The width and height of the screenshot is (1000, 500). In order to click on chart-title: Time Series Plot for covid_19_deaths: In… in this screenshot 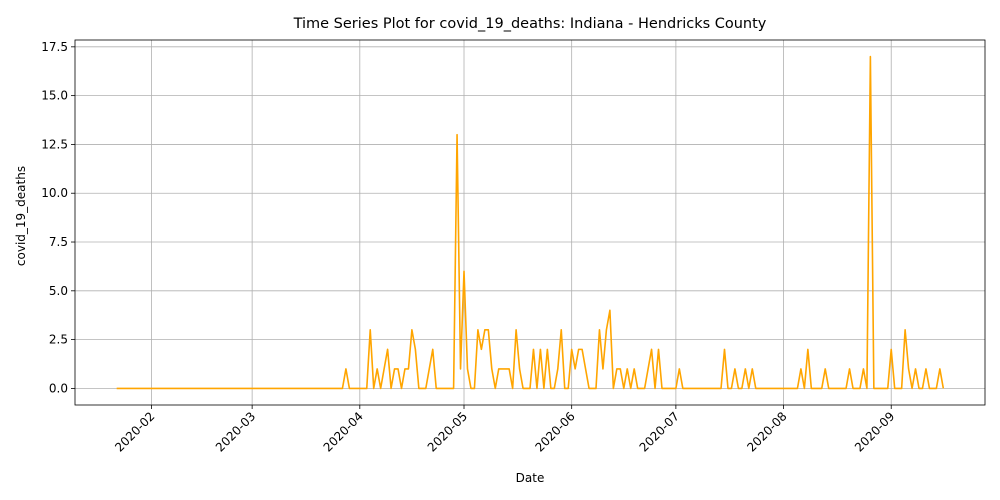, I will do `click(530, 24)`.